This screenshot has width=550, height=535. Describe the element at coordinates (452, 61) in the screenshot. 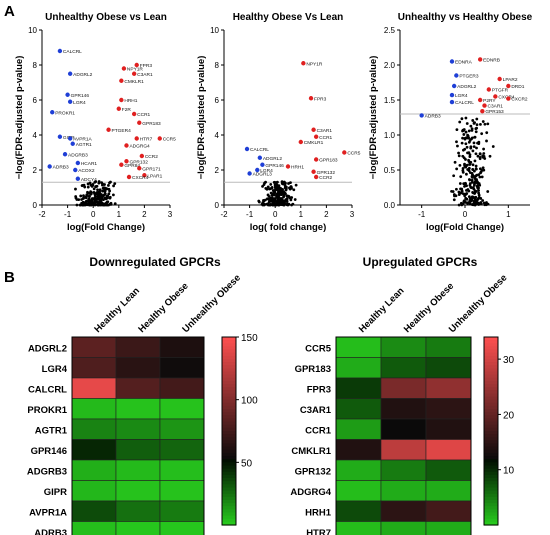

I see `data-point-ednra` at that location.